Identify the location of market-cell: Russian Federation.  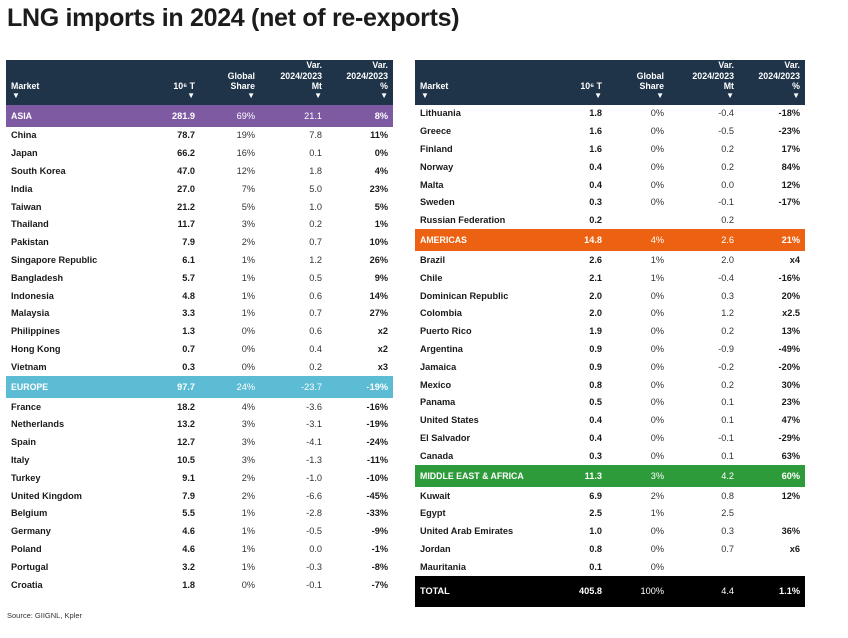
(463, 220).